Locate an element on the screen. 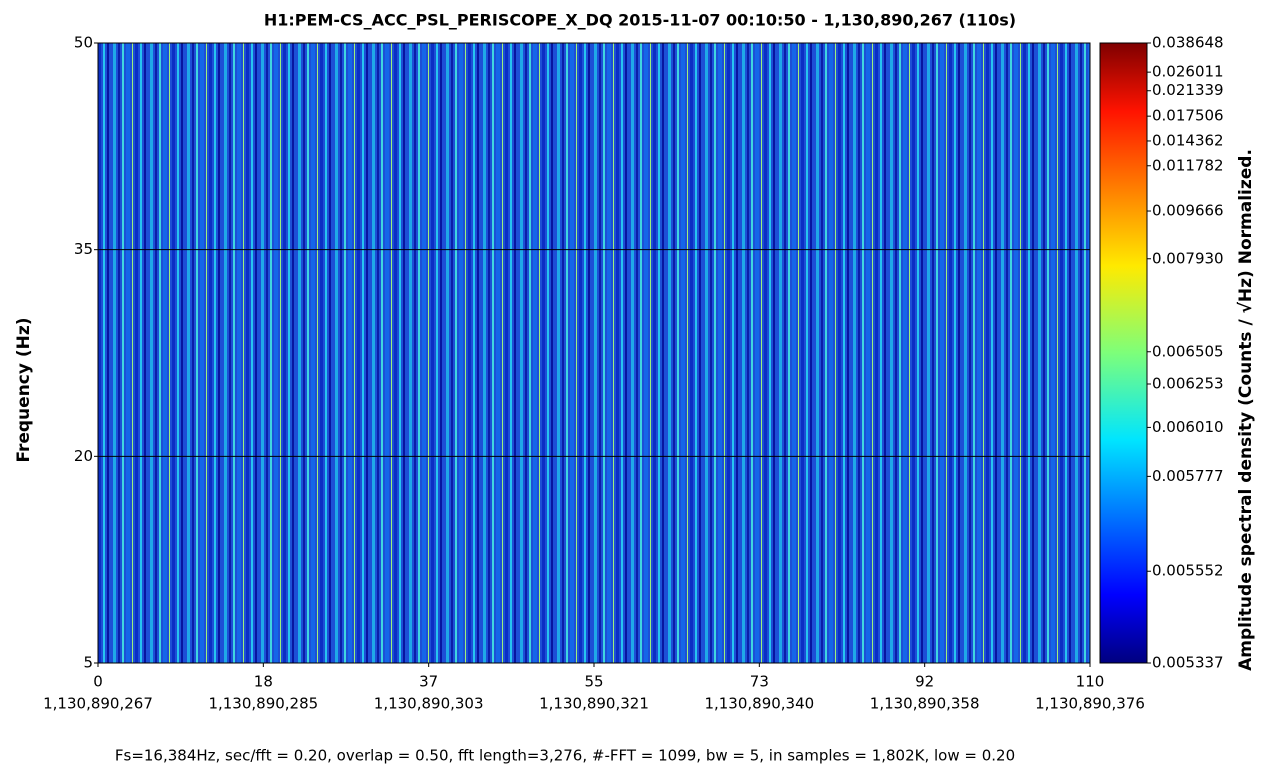 Image resolution: width=1280 pixels, height=772 pixels. y-tick-label: 5 is located at coordinates (88, 663).